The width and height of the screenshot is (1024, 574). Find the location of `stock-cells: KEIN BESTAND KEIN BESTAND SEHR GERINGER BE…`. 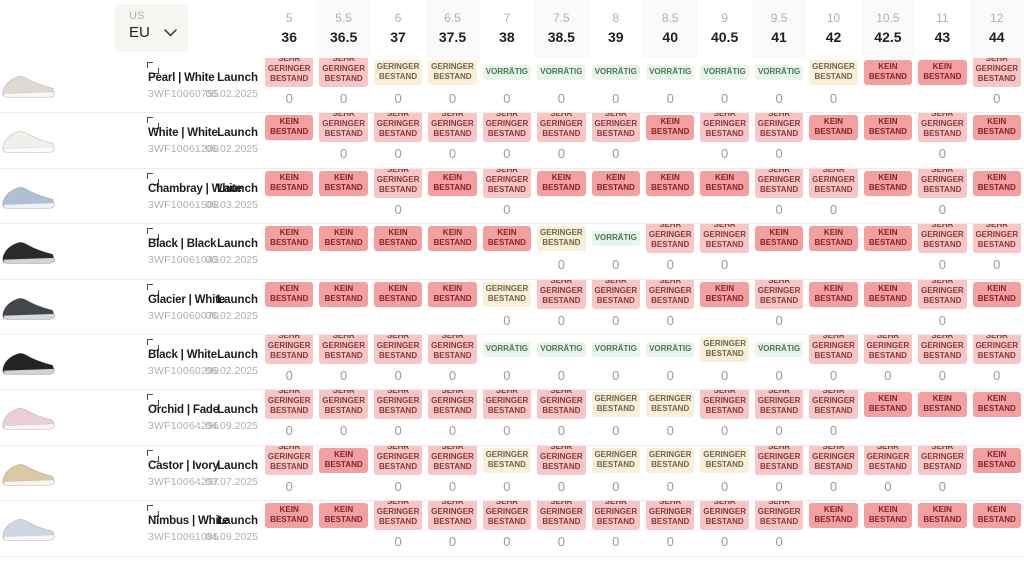

stock-cells: KEIN BESTAND KEIN BESTAND SEHR GERINGER BE… is located at coordinates (643, 195).